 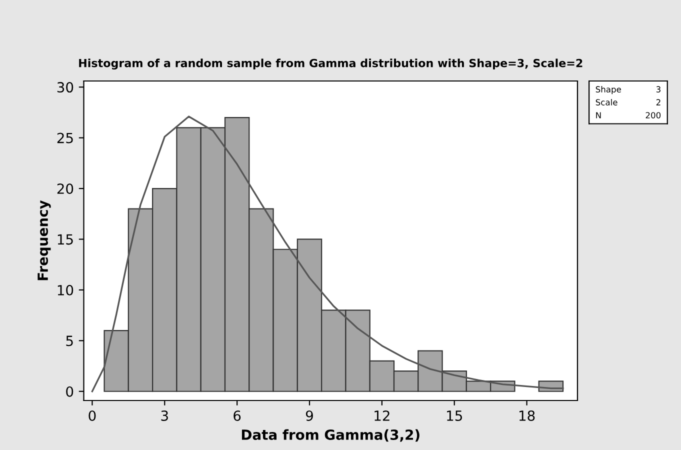 What do you see at coordinates (527, 415) in the screenshot?
I see `x-tick-label: 18` at bounding box center [527, 415].